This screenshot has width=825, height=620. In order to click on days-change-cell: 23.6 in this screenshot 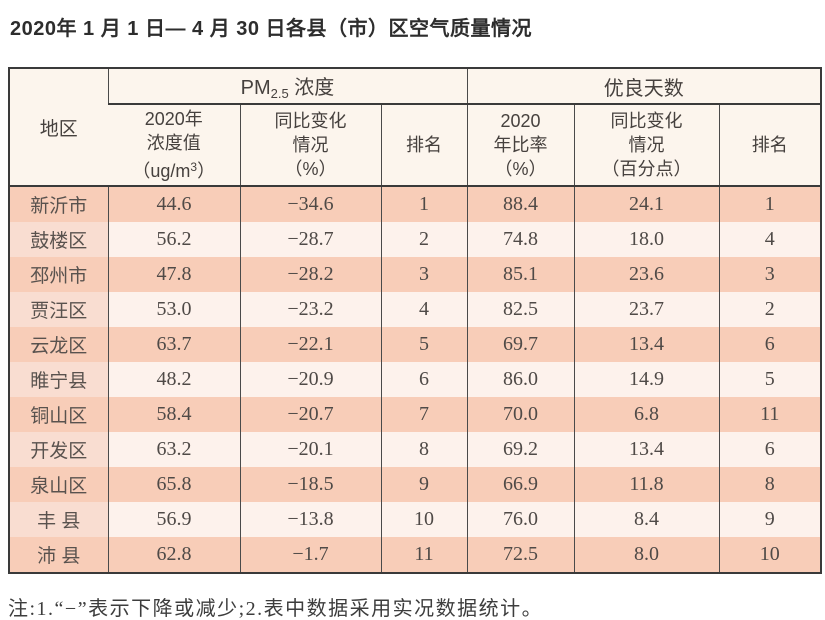, I will do `click(646, 274)`.